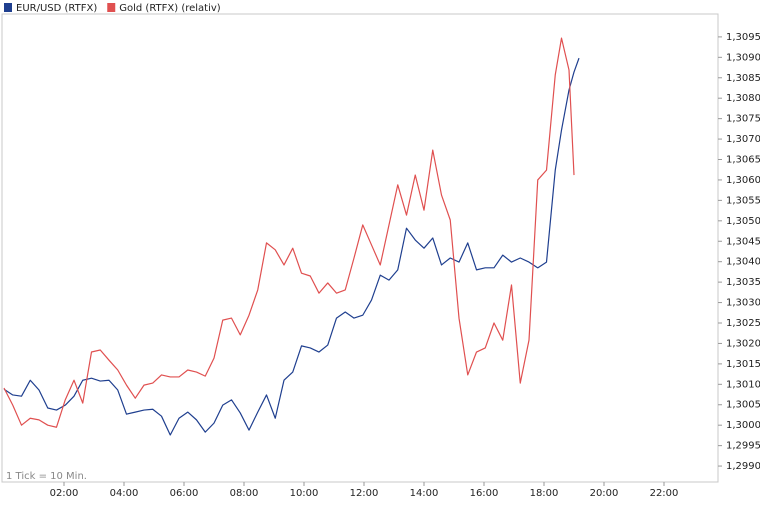 This screenshot has width=760, height=517. What do you see at coordinates (743, 466) in the screenshot?
I see `y-tick-label: 1,2990` at bounding box center [743, 466].